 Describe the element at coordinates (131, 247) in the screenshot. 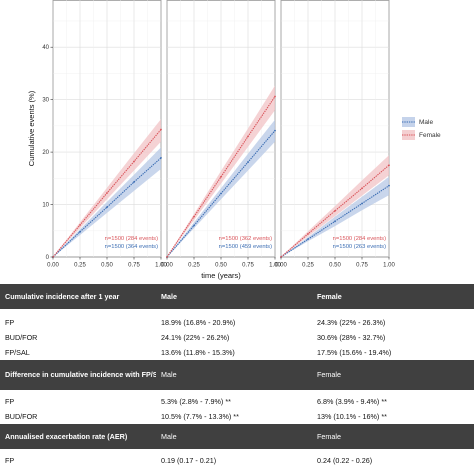

I see `event-count-label: n=1500 (364 events)` at that location.